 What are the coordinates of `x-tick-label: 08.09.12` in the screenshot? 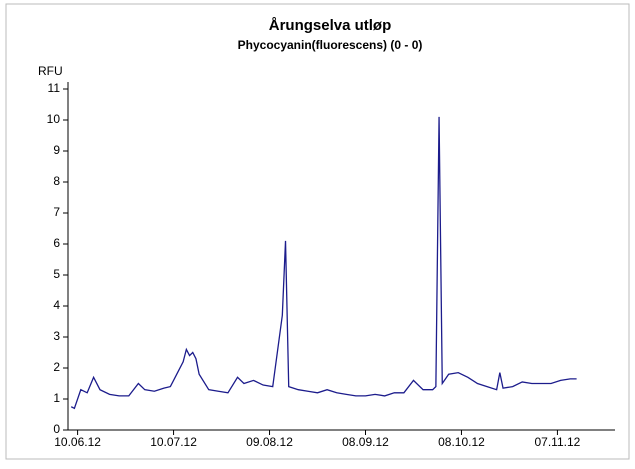 It's located at (365, 442).